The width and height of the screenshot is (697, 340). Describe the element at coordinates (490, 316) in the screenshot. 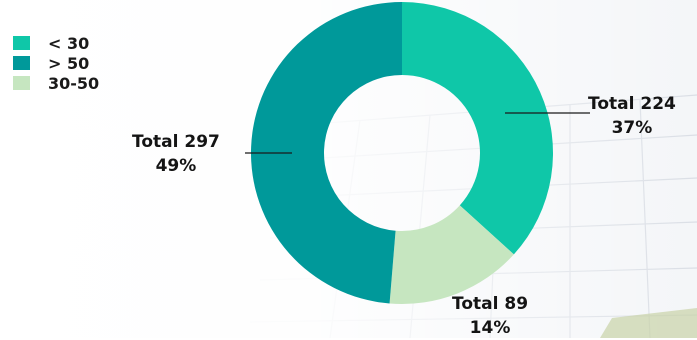

I see `slice-label-over-50: Total 89 14%` at that location.